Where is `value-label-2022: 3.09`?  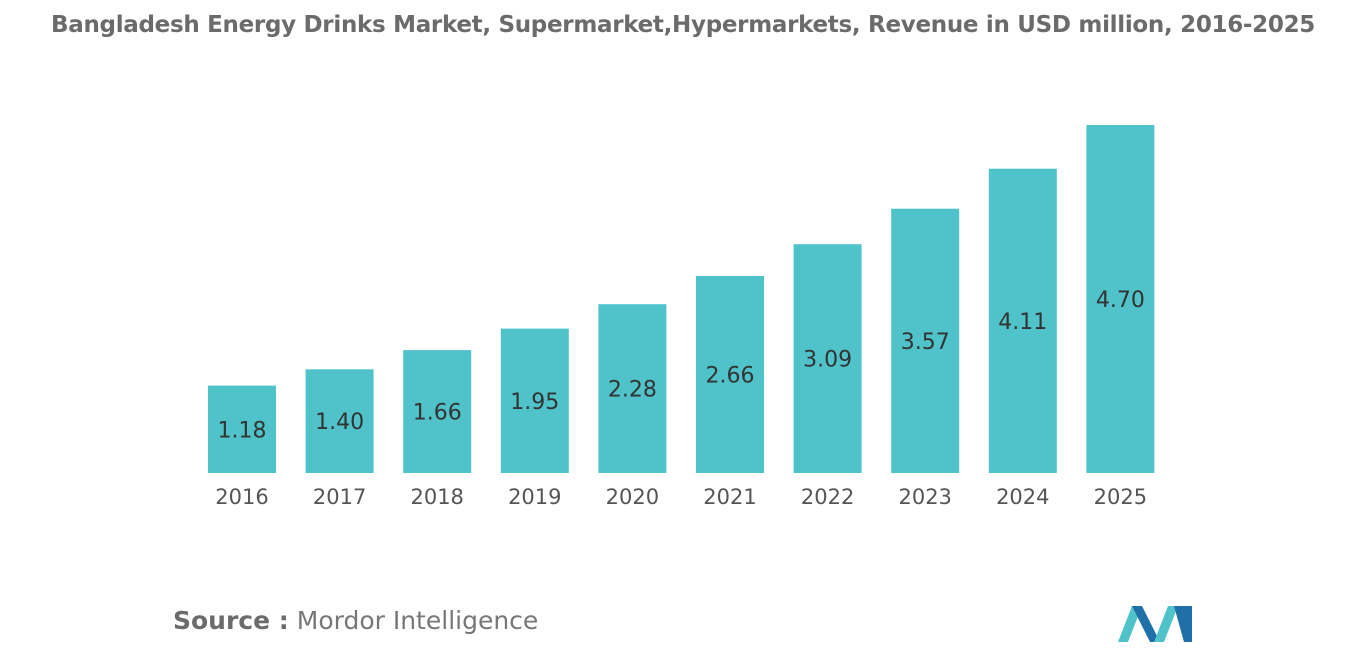
value-label-2022: 3.09 is located at coordinates (827, 360).